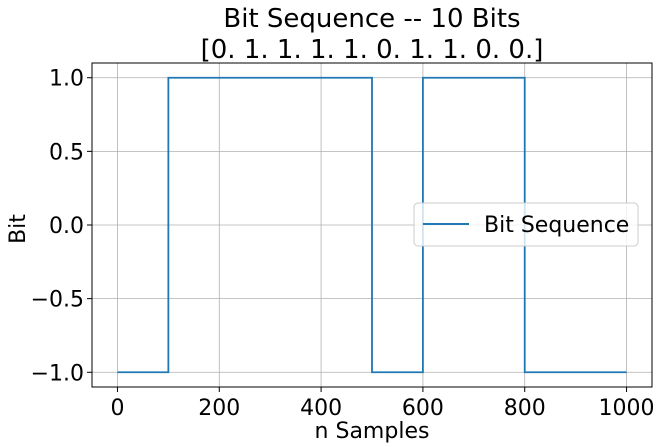 The width and height of the screenshot is (660, 447). Describe the element at coordinates (18, 229) in the screenshot. I see `y-axis-label: Bit` at that location.